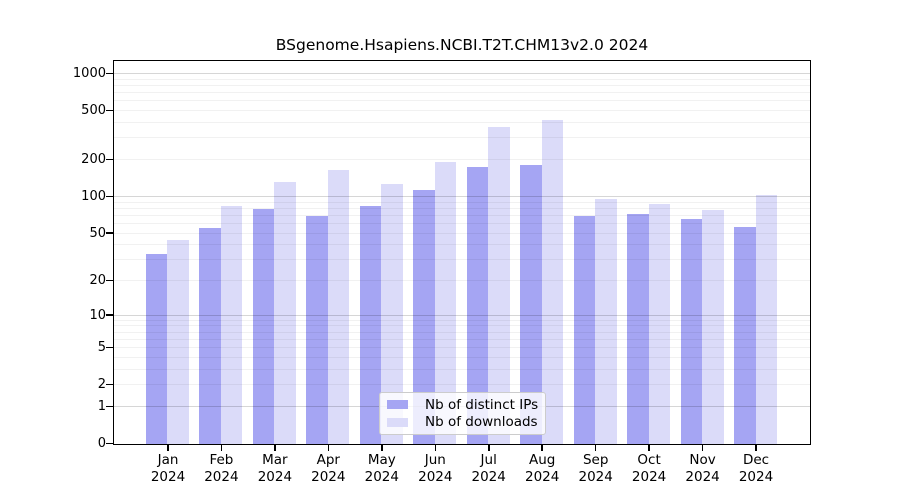 This screenshot has height=500, width=900. Describe the element at coordinates (97, 233) in the screenshot. I see `y-tick-label: 50` at that location.